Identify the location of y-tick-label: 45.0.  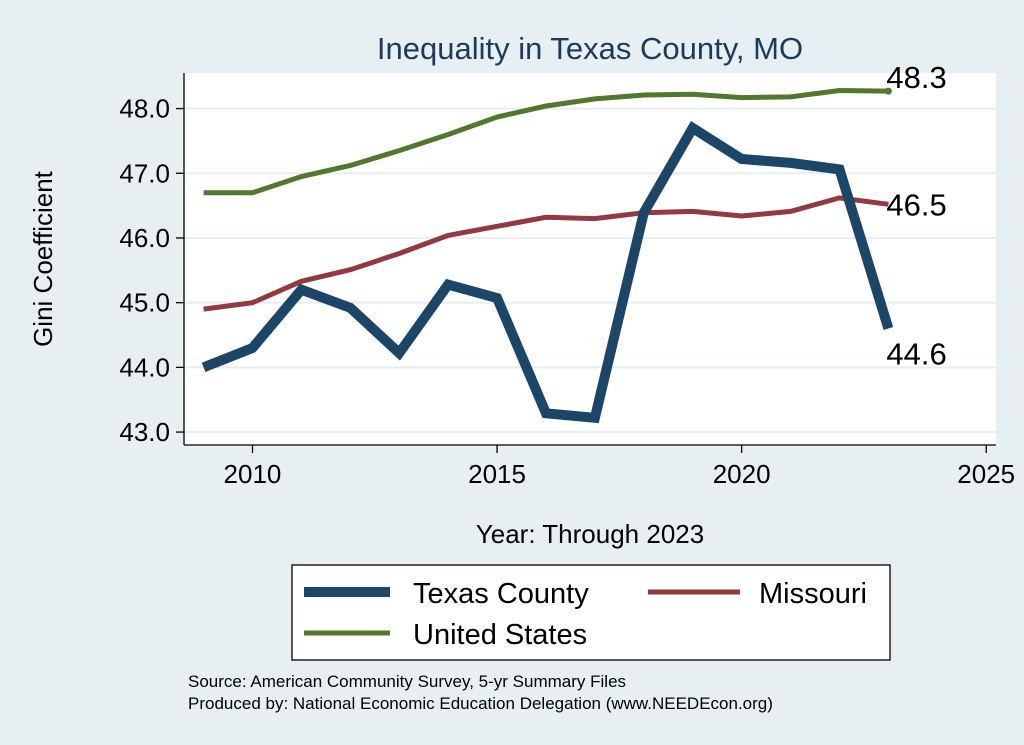
(144, 303).